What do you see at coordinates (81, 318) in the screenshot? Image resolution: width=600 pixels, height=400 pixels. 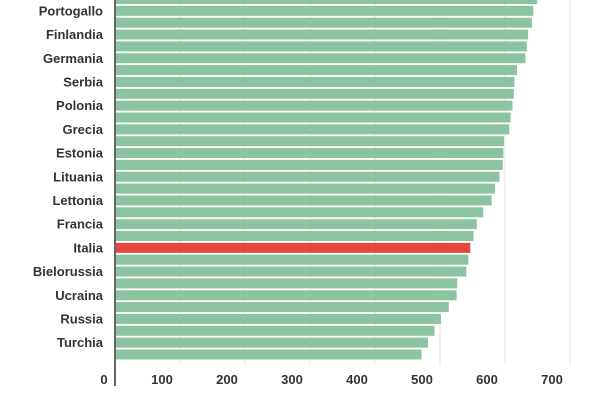 I see `category-label: Russia` at bounding box center [81, 318].